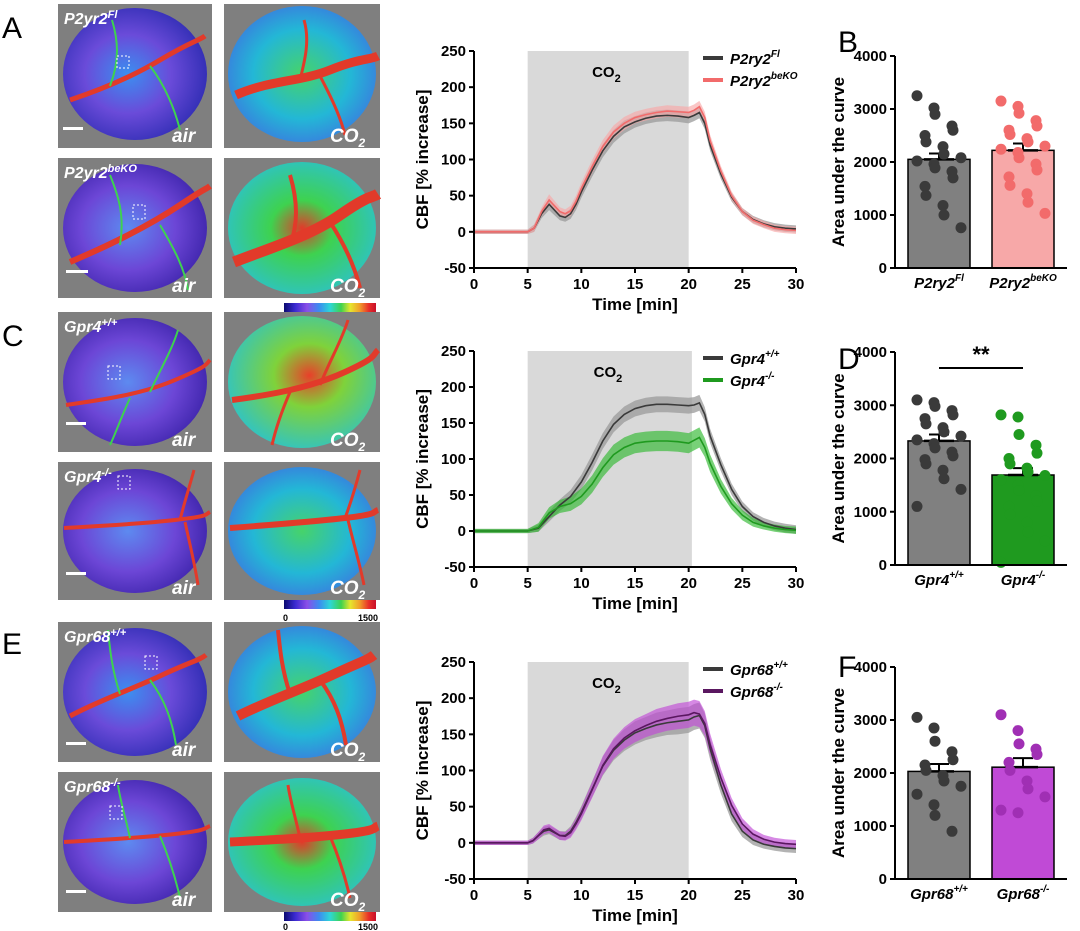 The height and width of the screenshot is (931, 1080). What do you see at coordinates (635, 284) in the screenshot?
I see `x-tick-label-a: 15` at bounding box center [635, 284].